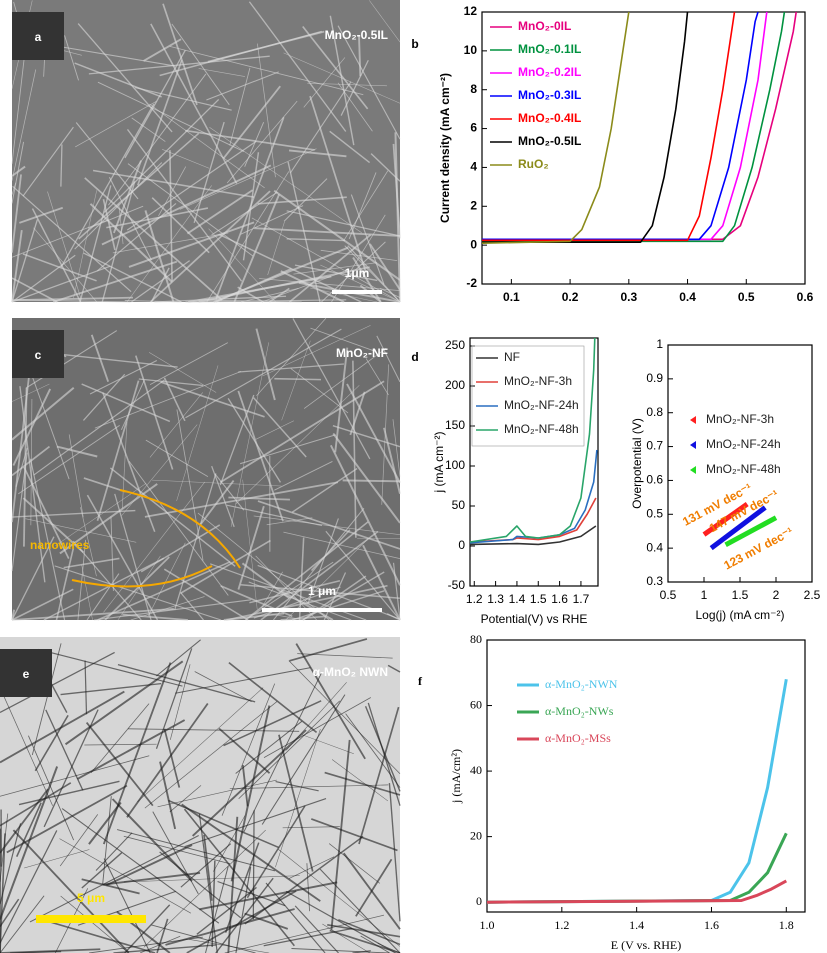 The image size is (827, 953). Describe the element at coordinates (473, 205) in the screenshot. I see `y-tick-label: 2` at that location.